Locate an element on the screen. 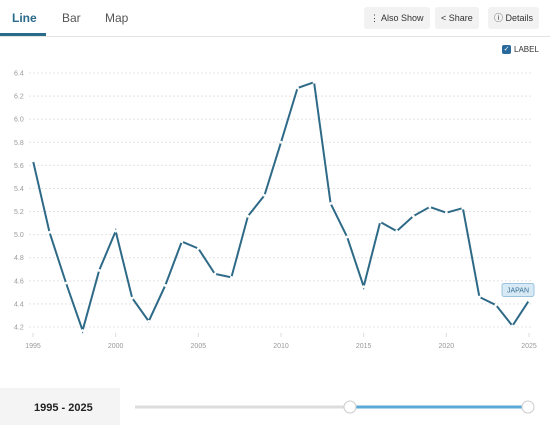 This screenshot has width=550, height=430. button-label: Also Show is located at coordinates (402, 18).